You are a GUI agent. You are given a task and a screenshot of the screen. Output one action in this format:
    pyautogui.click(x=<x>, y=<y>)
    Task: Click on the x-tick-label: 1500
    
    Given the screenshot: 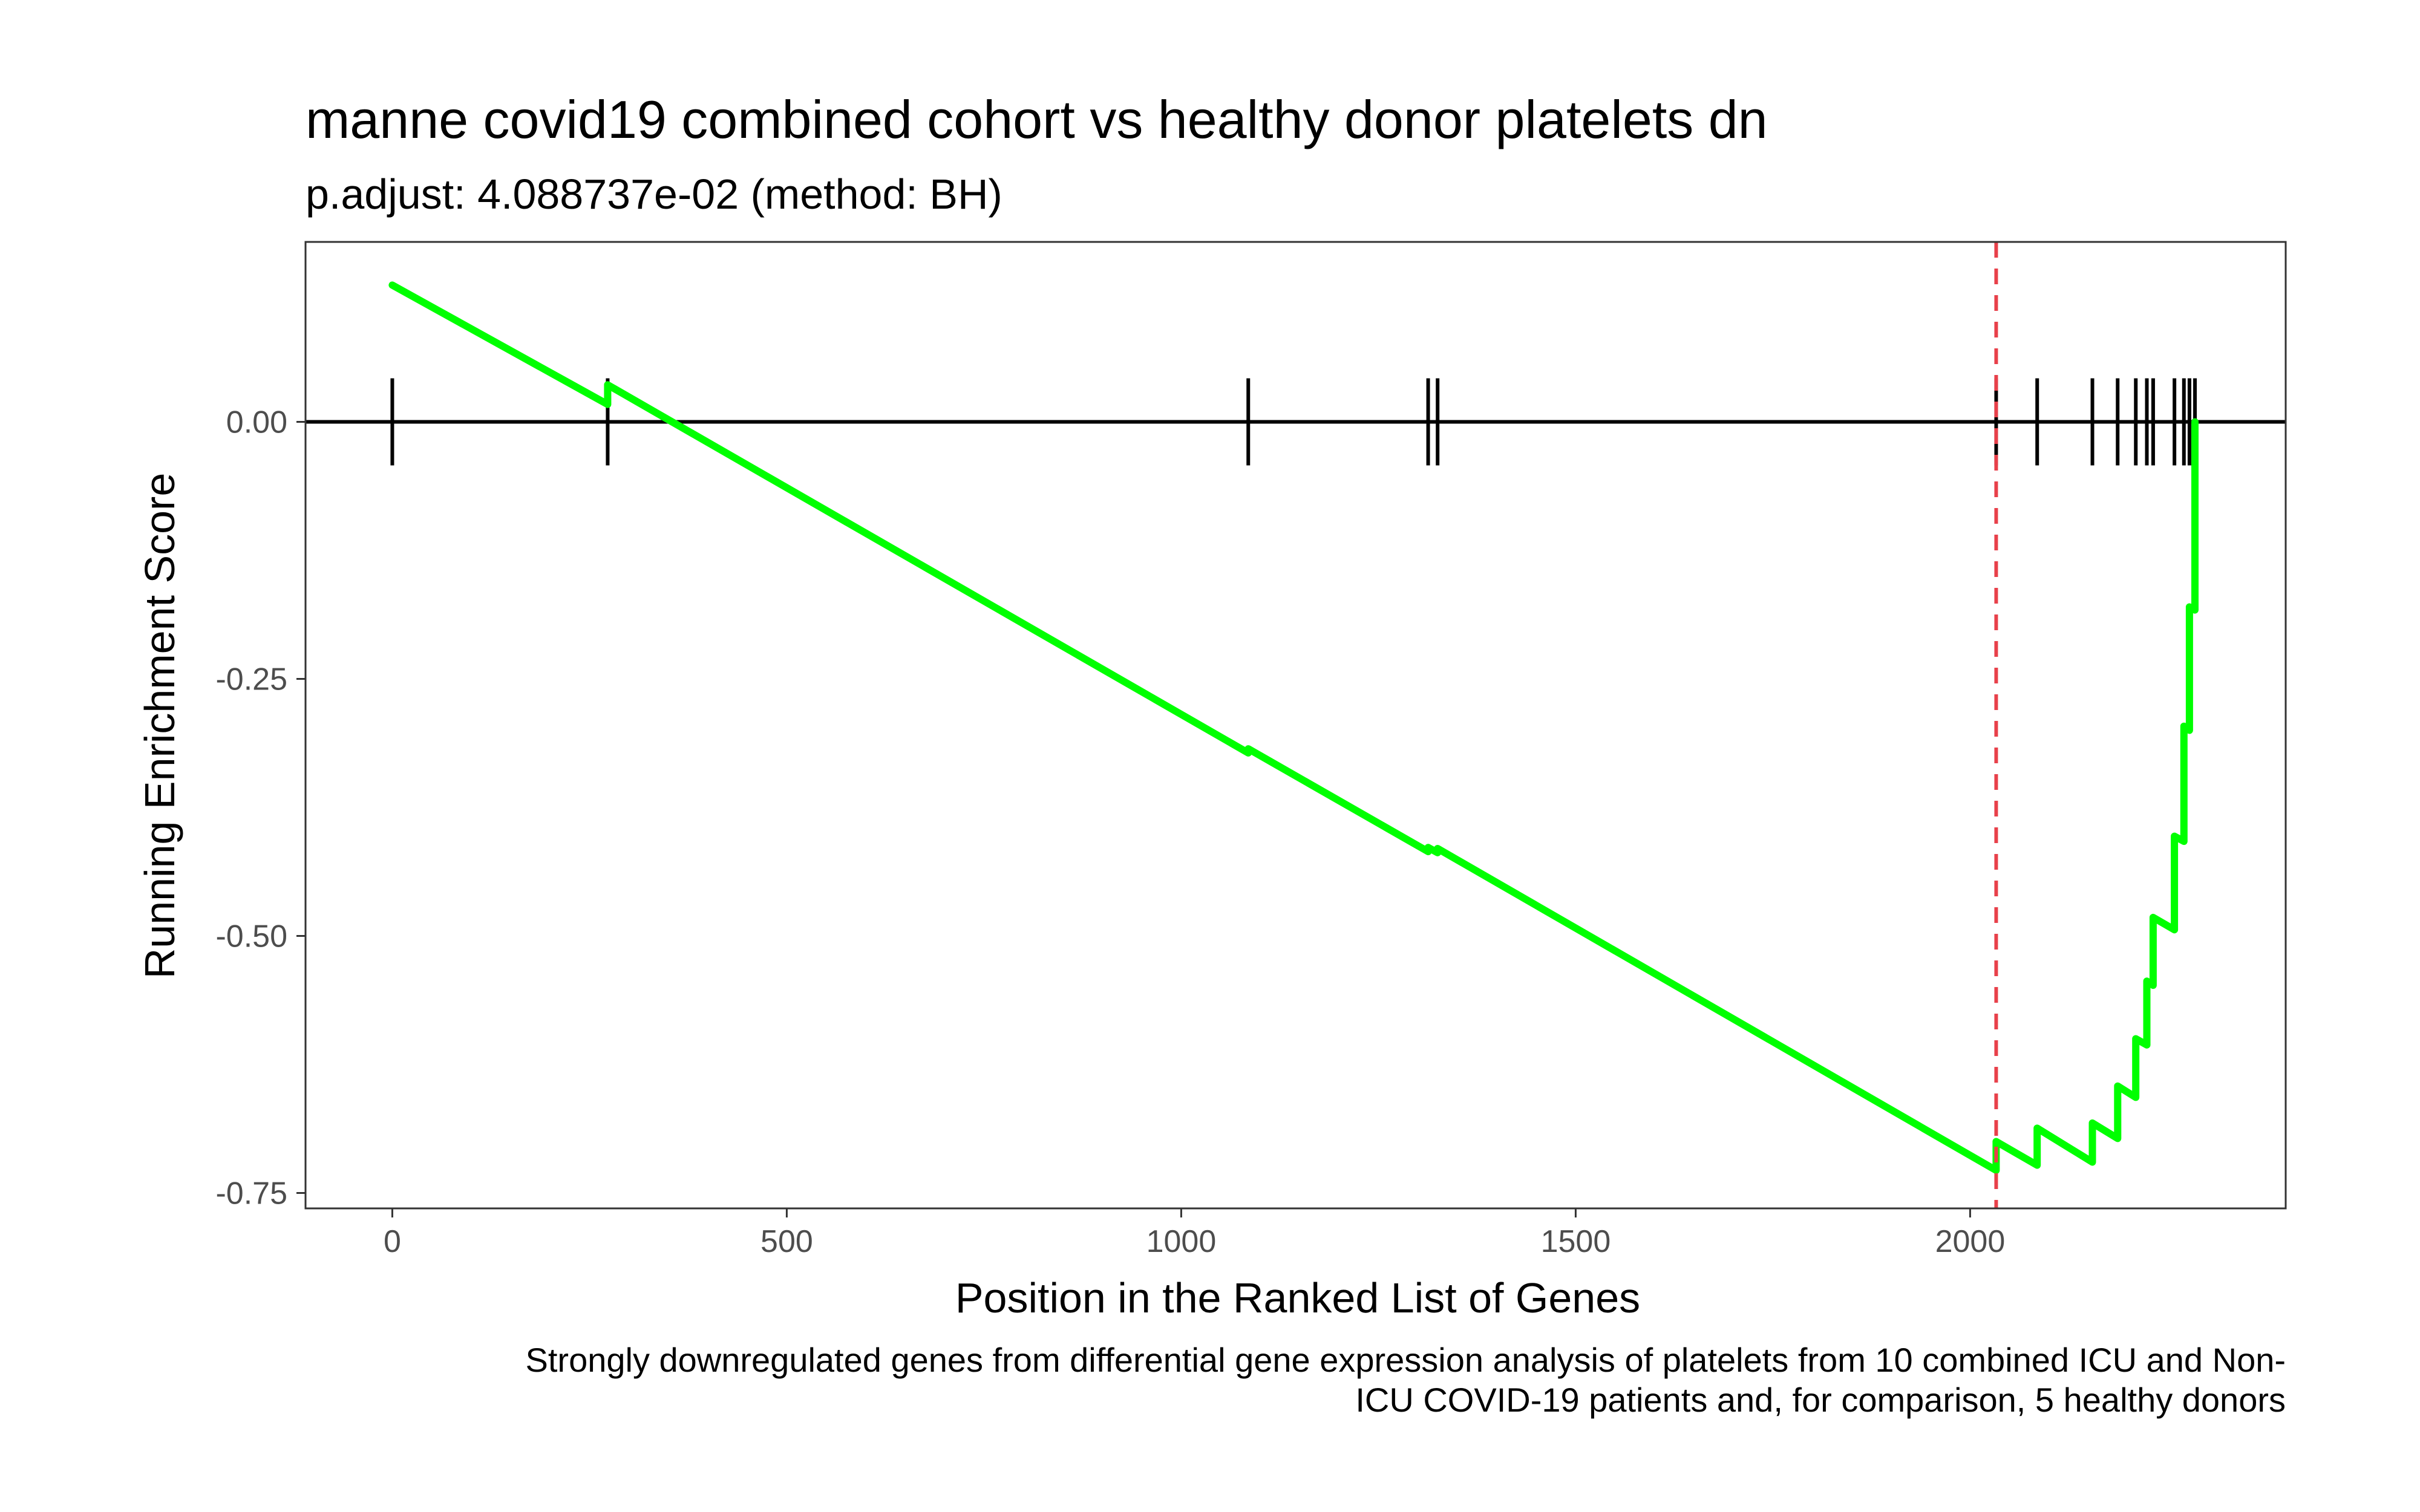 What is the action you would take?
    pyautogui.click(x=1576, y=1241)
    